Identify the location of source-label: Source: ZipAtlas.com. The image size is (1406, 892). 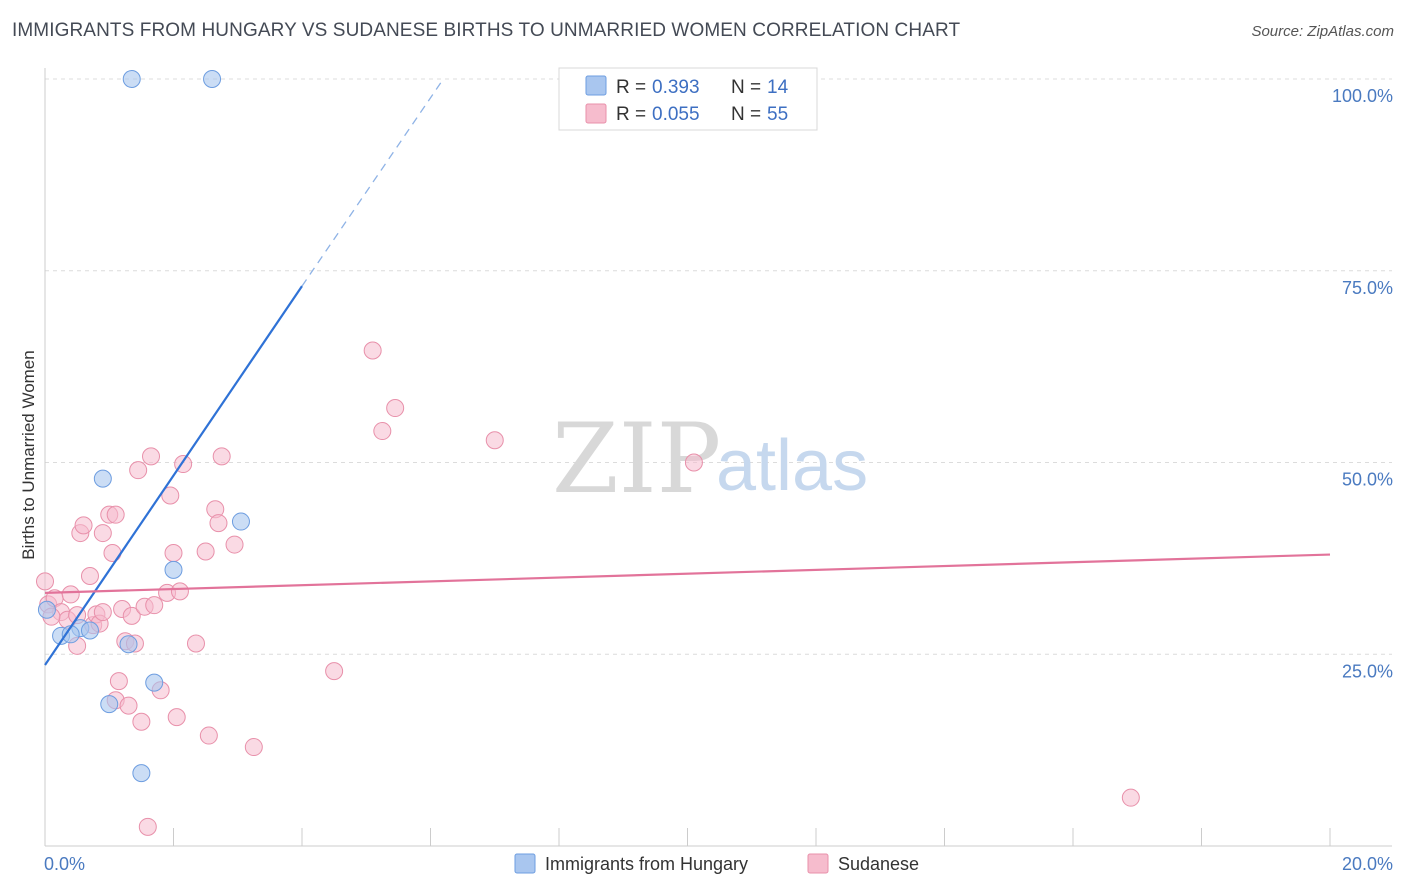
(1322, 31).